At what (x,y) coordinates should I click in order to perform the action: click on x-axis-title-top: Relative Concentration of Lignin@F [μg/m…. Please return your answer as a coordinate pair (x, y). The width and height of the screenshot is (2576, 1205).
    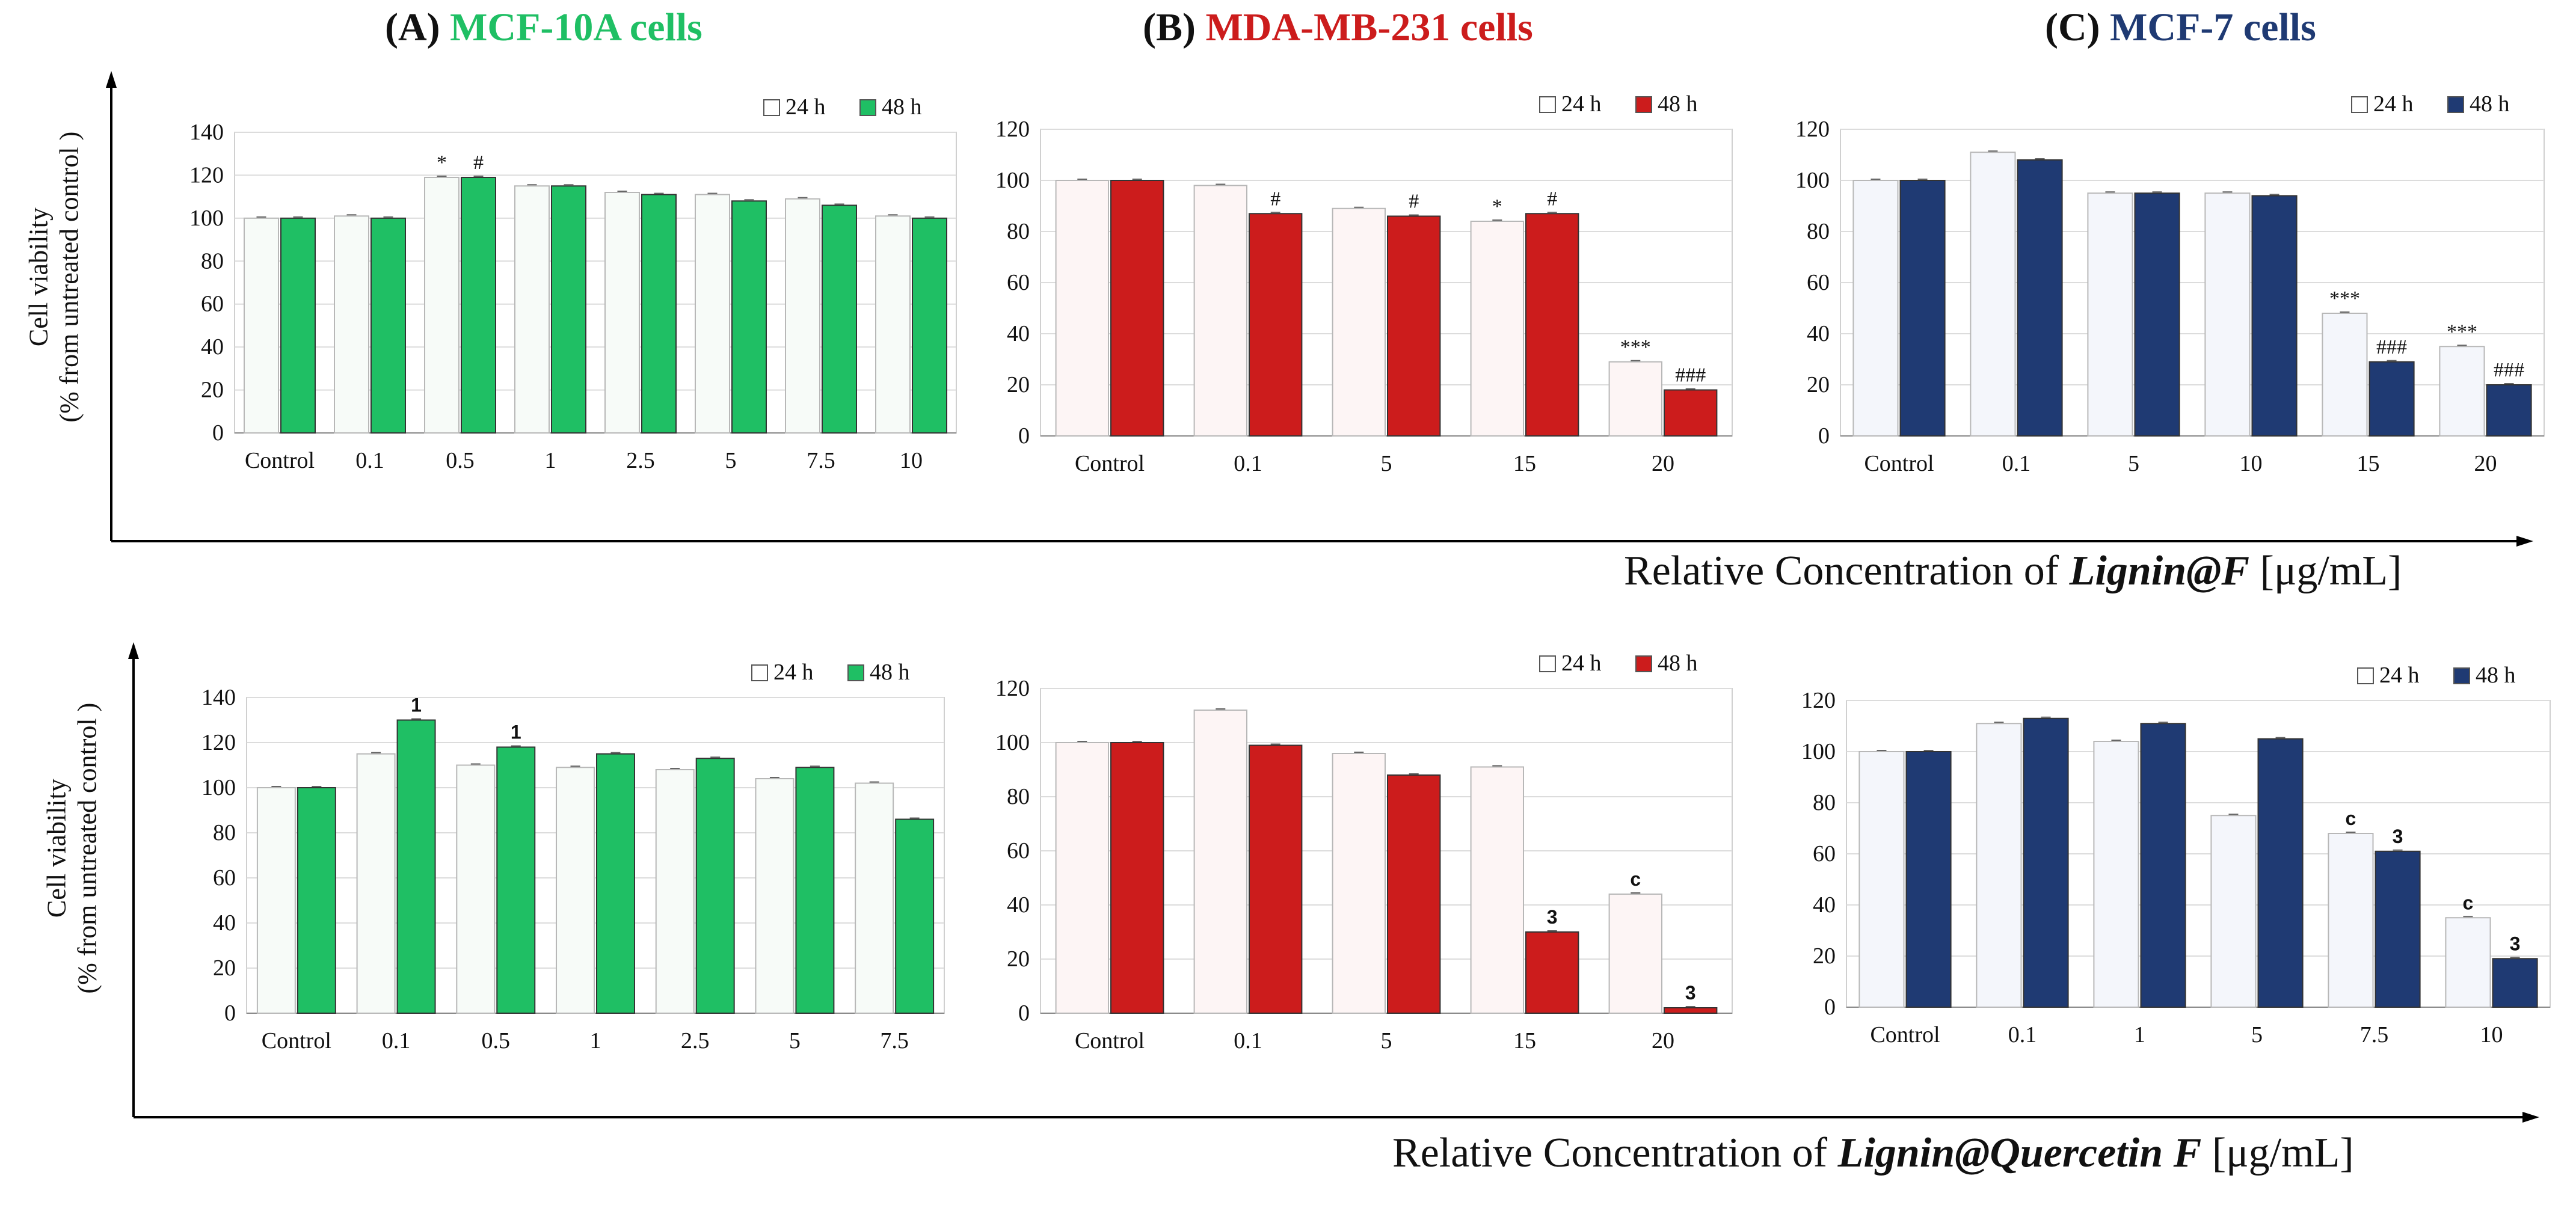
    Looking at the image, I should click on (2013, 571).